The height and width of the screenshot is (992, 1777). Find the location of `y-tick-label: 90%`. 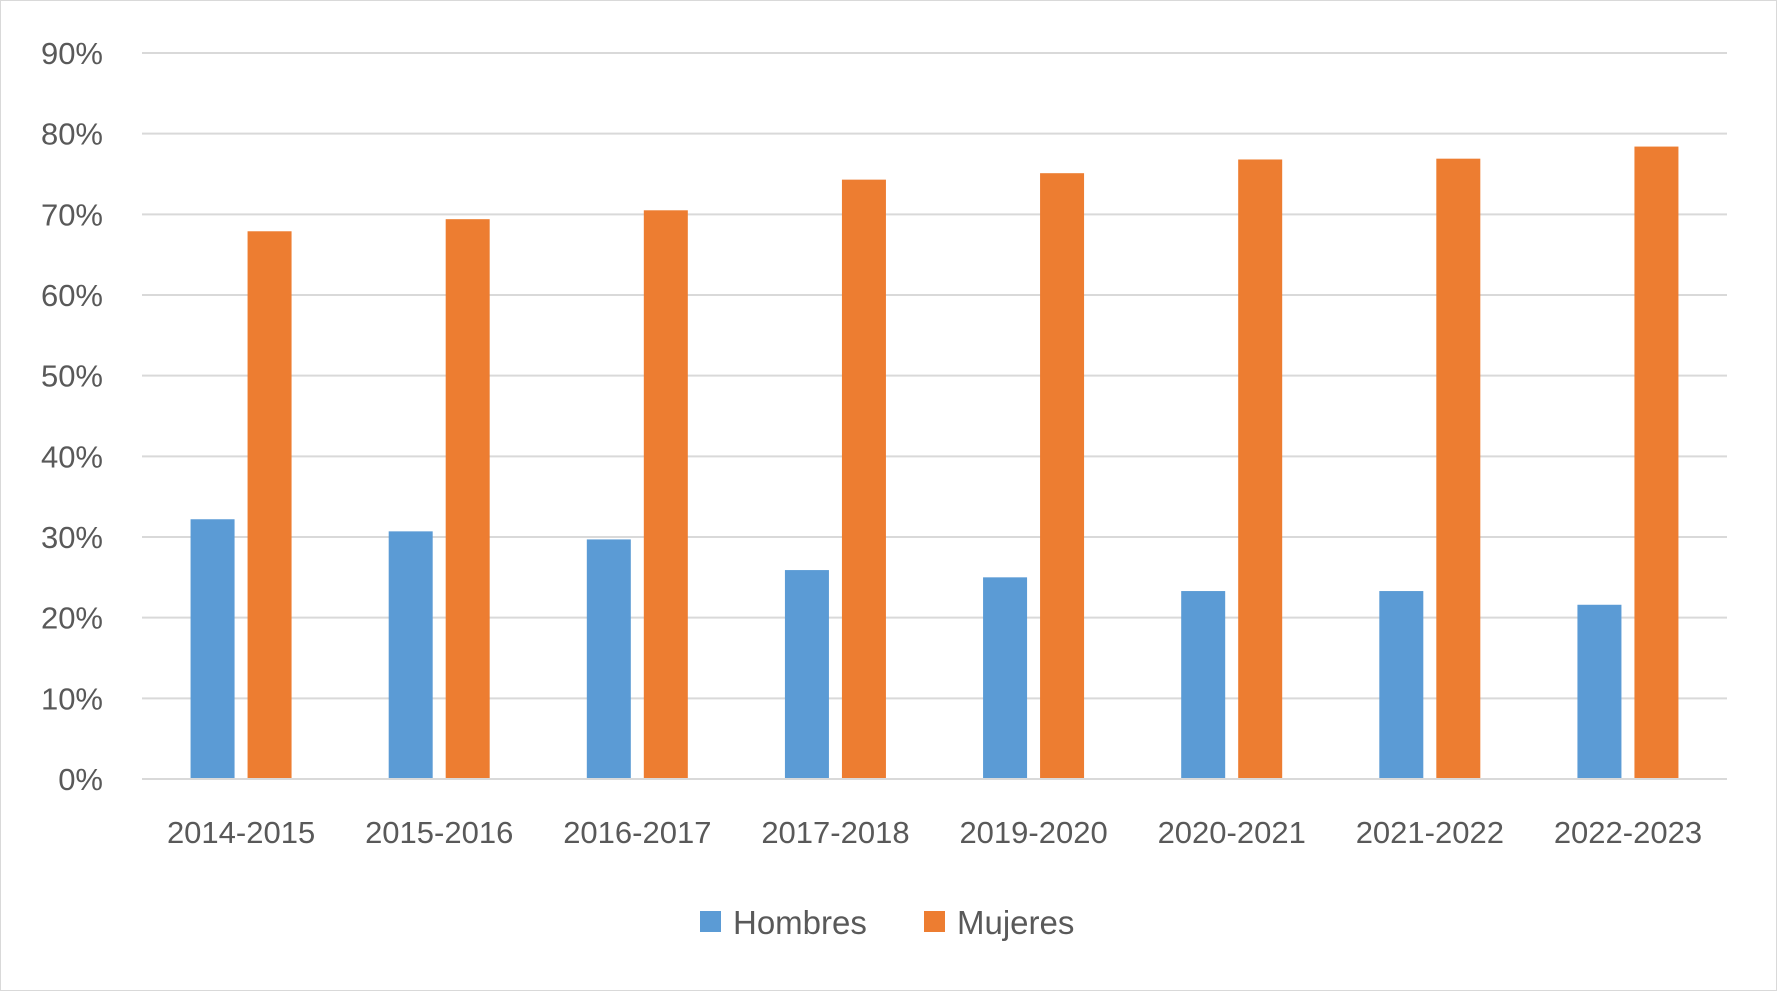

y-tick-label: 90% is located at coordinates (72, 53).